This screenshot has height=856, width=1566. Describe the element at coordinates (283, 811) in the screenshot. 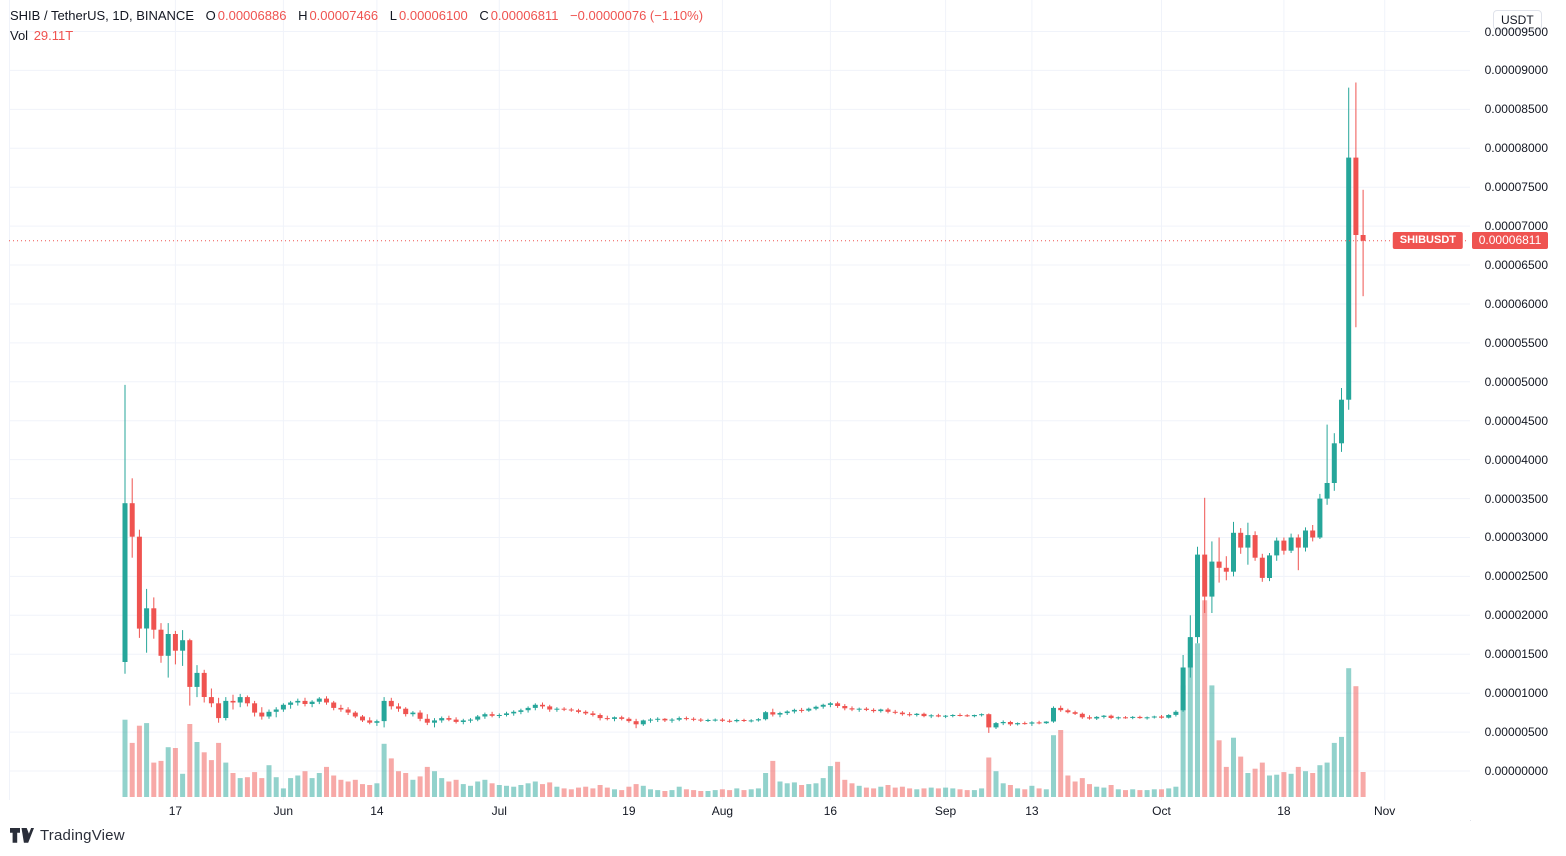

I see `time-axis-label: Jun` at that location.